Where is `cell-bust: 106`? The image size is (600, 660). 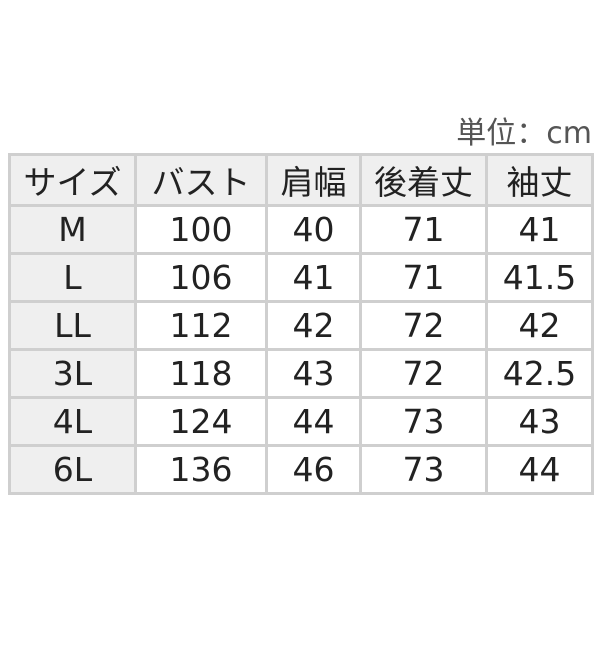 cell-bust: 106 is located at coordinates (201, 277).